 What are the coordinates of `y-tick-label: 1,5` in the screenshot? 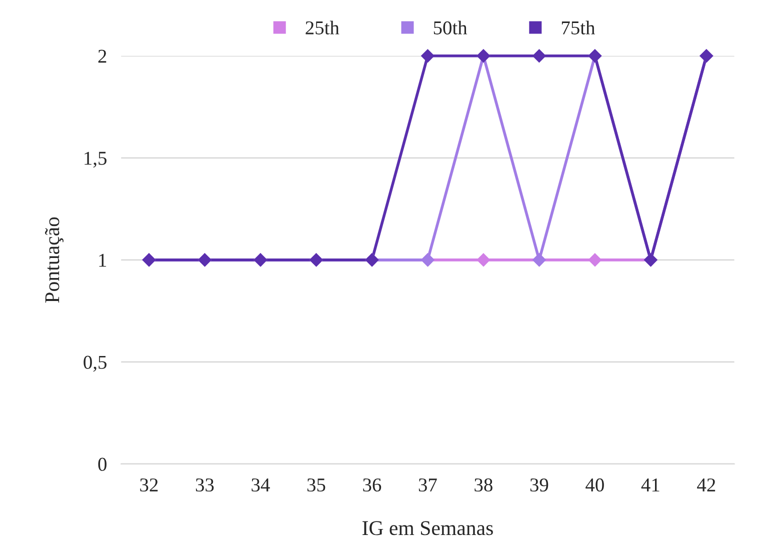 It's located at (95, 160).